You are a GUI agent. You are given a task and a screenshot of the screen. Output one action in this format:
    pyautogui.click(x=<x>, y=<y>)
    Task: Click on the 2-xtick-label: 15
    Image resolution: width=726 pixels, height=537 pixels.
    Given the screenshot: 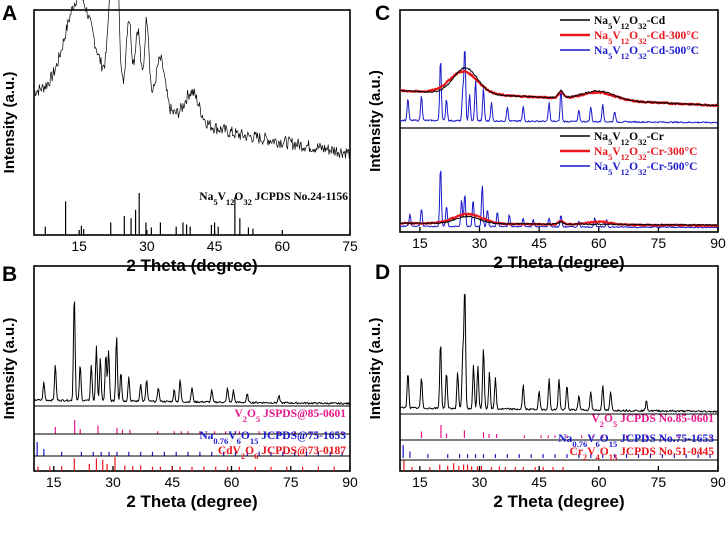 What is the action you would take?
    pyautogui.click(x=420, y=243)
    